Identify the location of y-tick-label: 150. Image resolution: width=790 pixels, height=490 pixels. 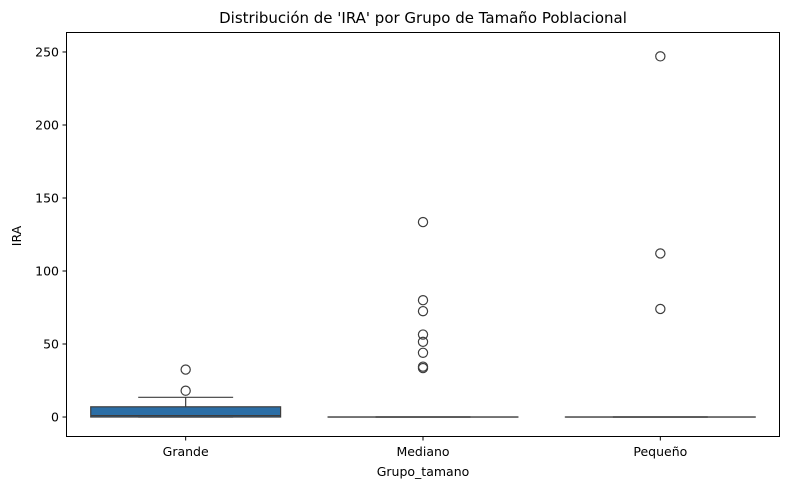
(47, 197).